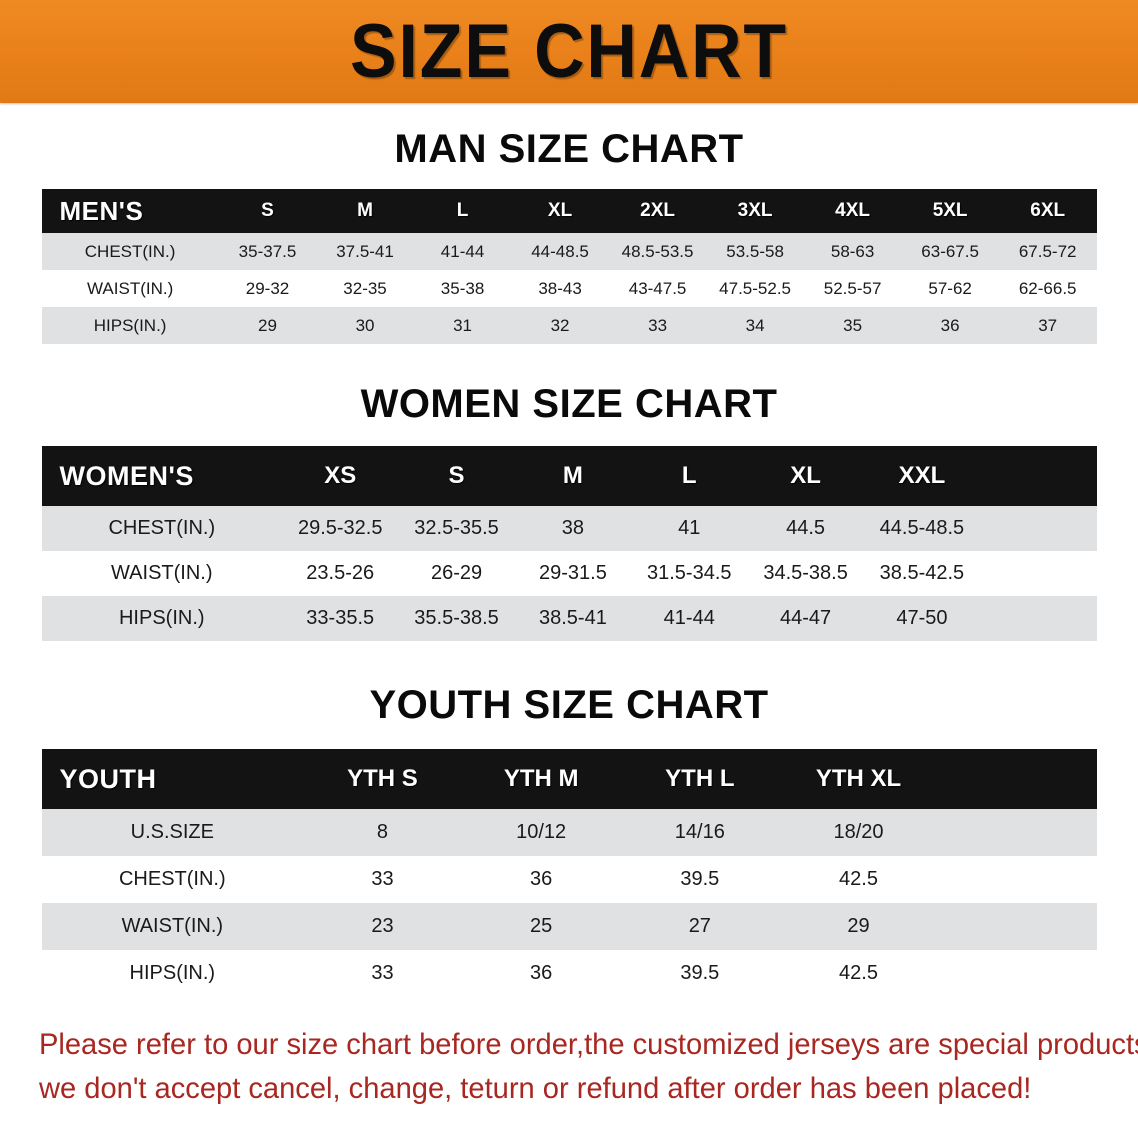 This screenshot has width=1138, height=1132. Describe the element at coordinates (382, 779) in the screenshot. I see `youth-column-header: YTH S` at that location.